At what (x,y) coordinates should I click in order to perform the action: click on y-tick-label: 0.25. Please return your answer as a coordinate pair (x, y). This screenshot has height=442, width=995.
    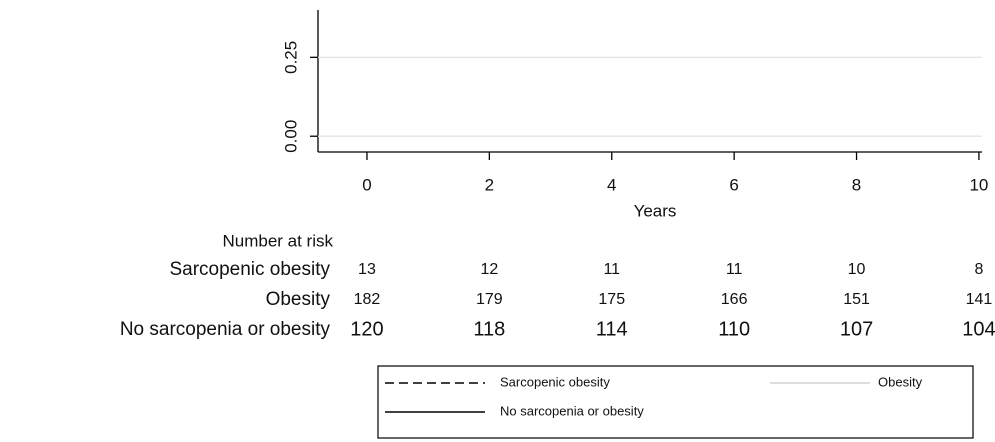
    Looking at the image, I should click on (290, 57).